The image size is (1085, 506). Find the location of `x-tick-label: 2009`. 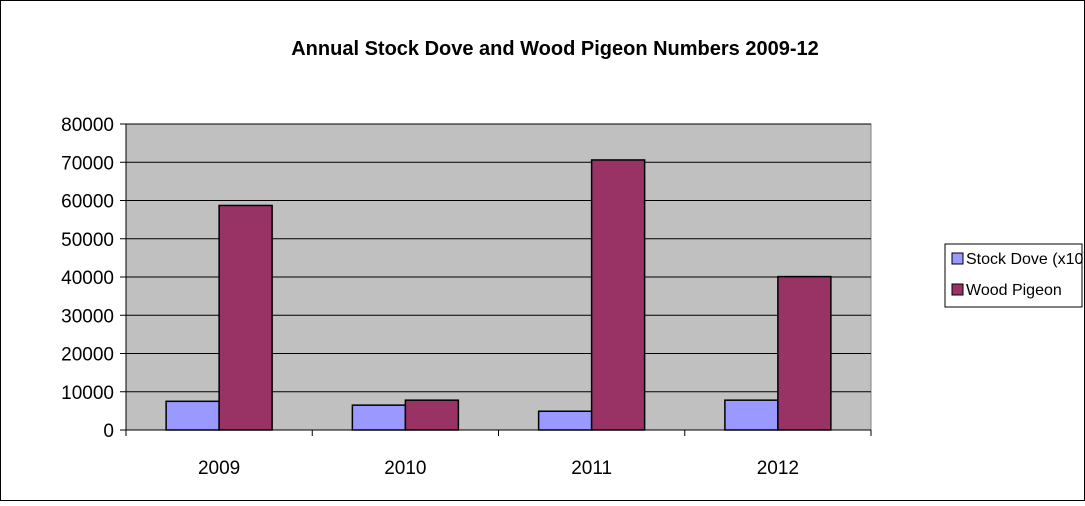

x-tick-label: 2009 is located at coordinates (219, 468).